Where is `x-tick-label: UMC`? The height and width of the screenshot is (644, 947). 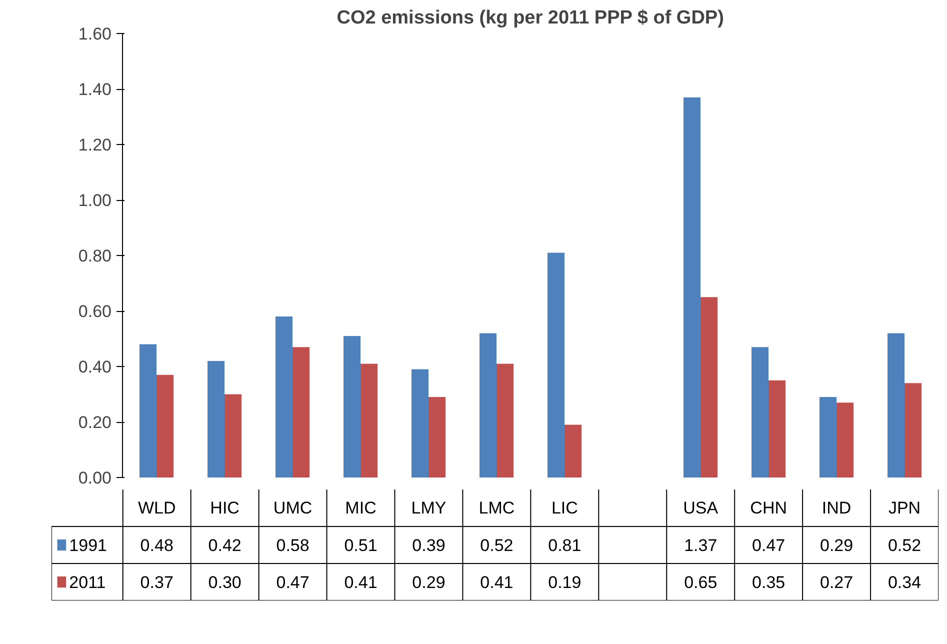
x-tick-label: UMC is located at coordinates (292, 508).